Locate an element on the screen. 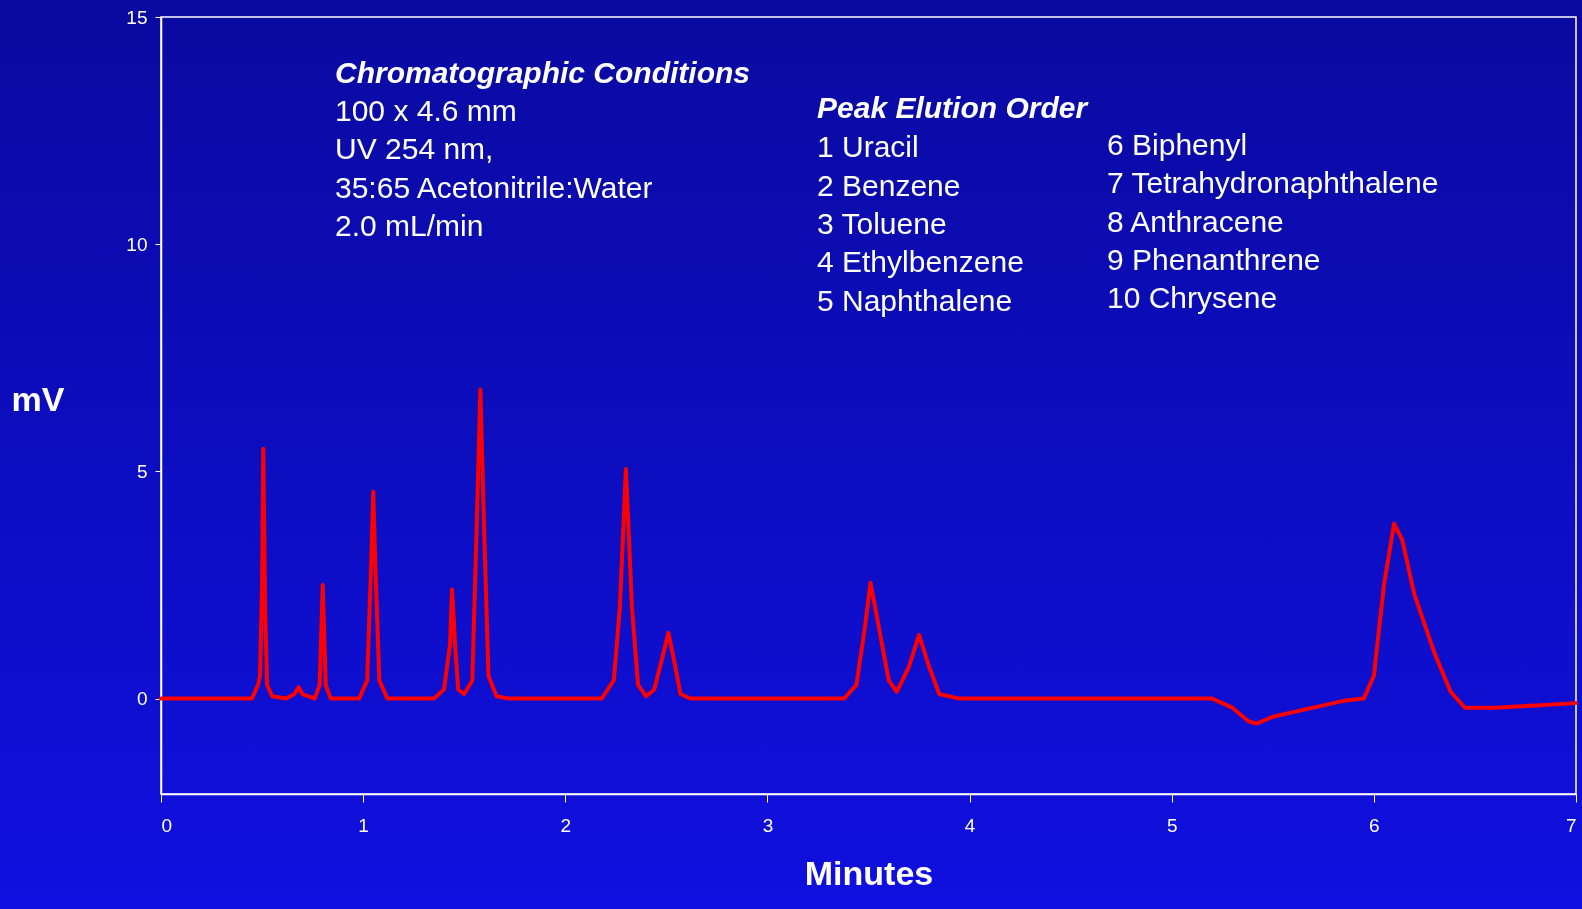 This screenshot has width=1582, height=909. annotation: Chromatographic Conditions is located at coordinates (542, 72).